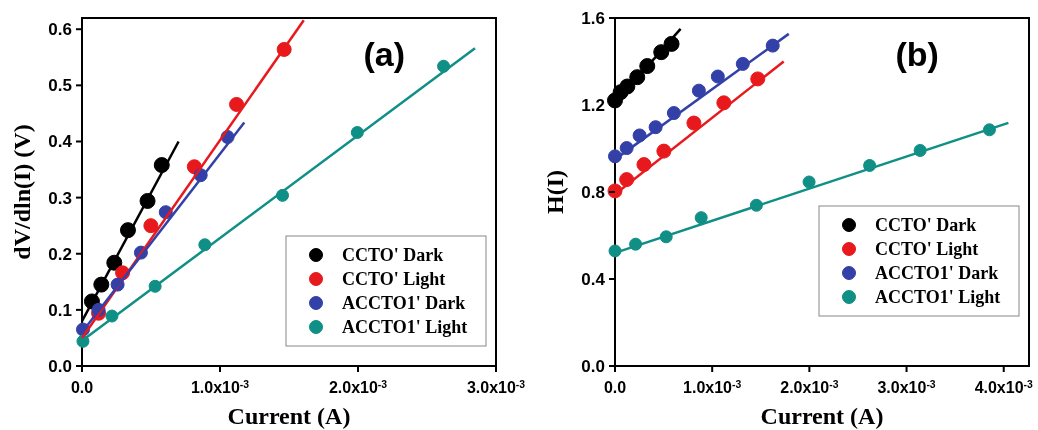  What do you see at coordinates (593, 18) in the screenshot?
I see `y-tick-label: 1.6` at bounding box center [593, 18].